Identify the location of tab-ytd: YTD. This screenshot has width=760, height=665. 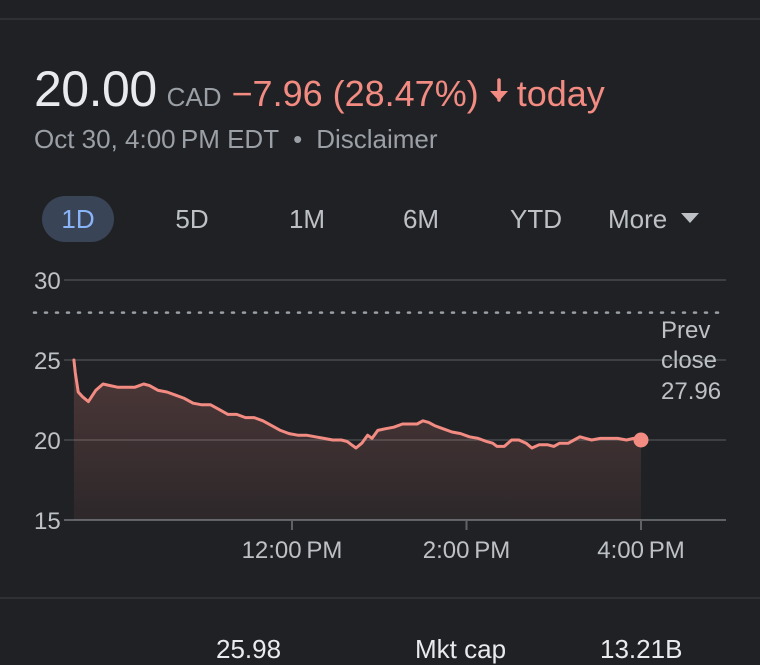
(536, 219).